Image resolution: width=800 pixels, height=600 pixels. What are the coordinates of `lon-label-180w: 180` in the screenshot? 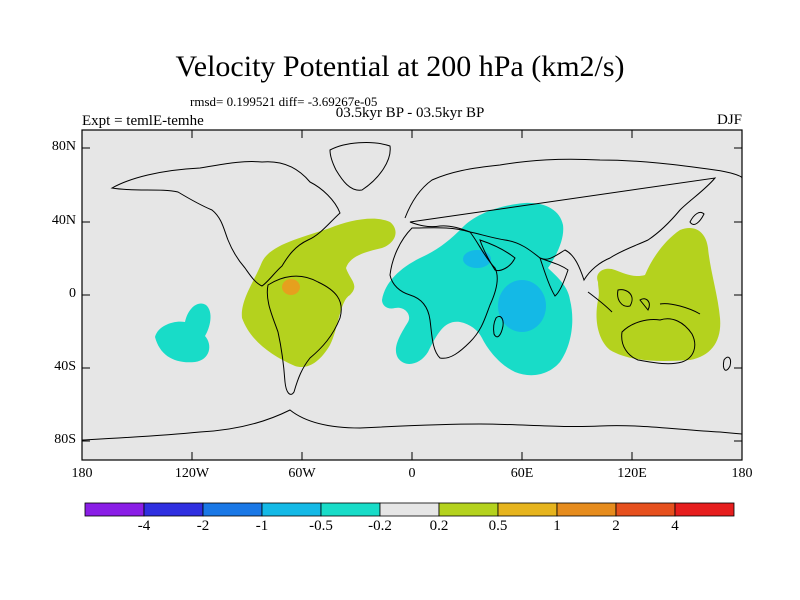 It's located at (82, 473).